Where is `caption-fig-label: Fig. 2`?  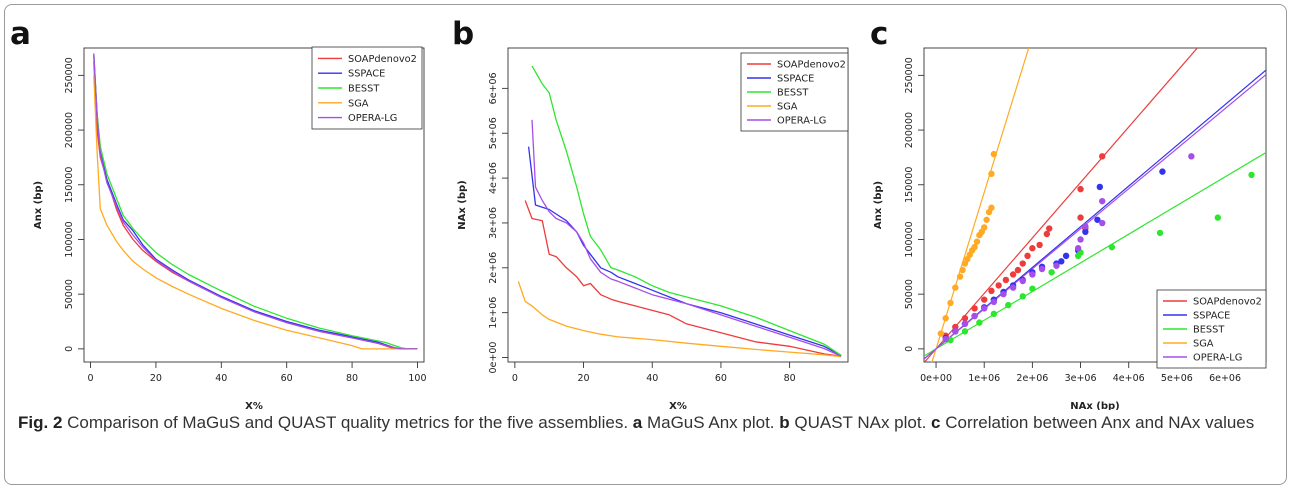
caption-fig-label: Fig. 2 is located at coordinates (40, 422).